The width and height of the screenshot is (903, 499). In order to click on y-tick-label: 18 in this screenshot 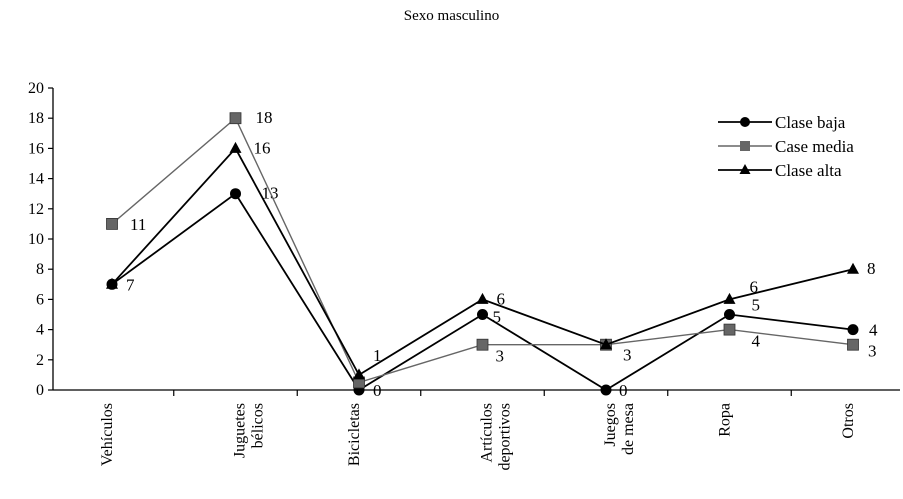, I will do `click(36, 118)`.